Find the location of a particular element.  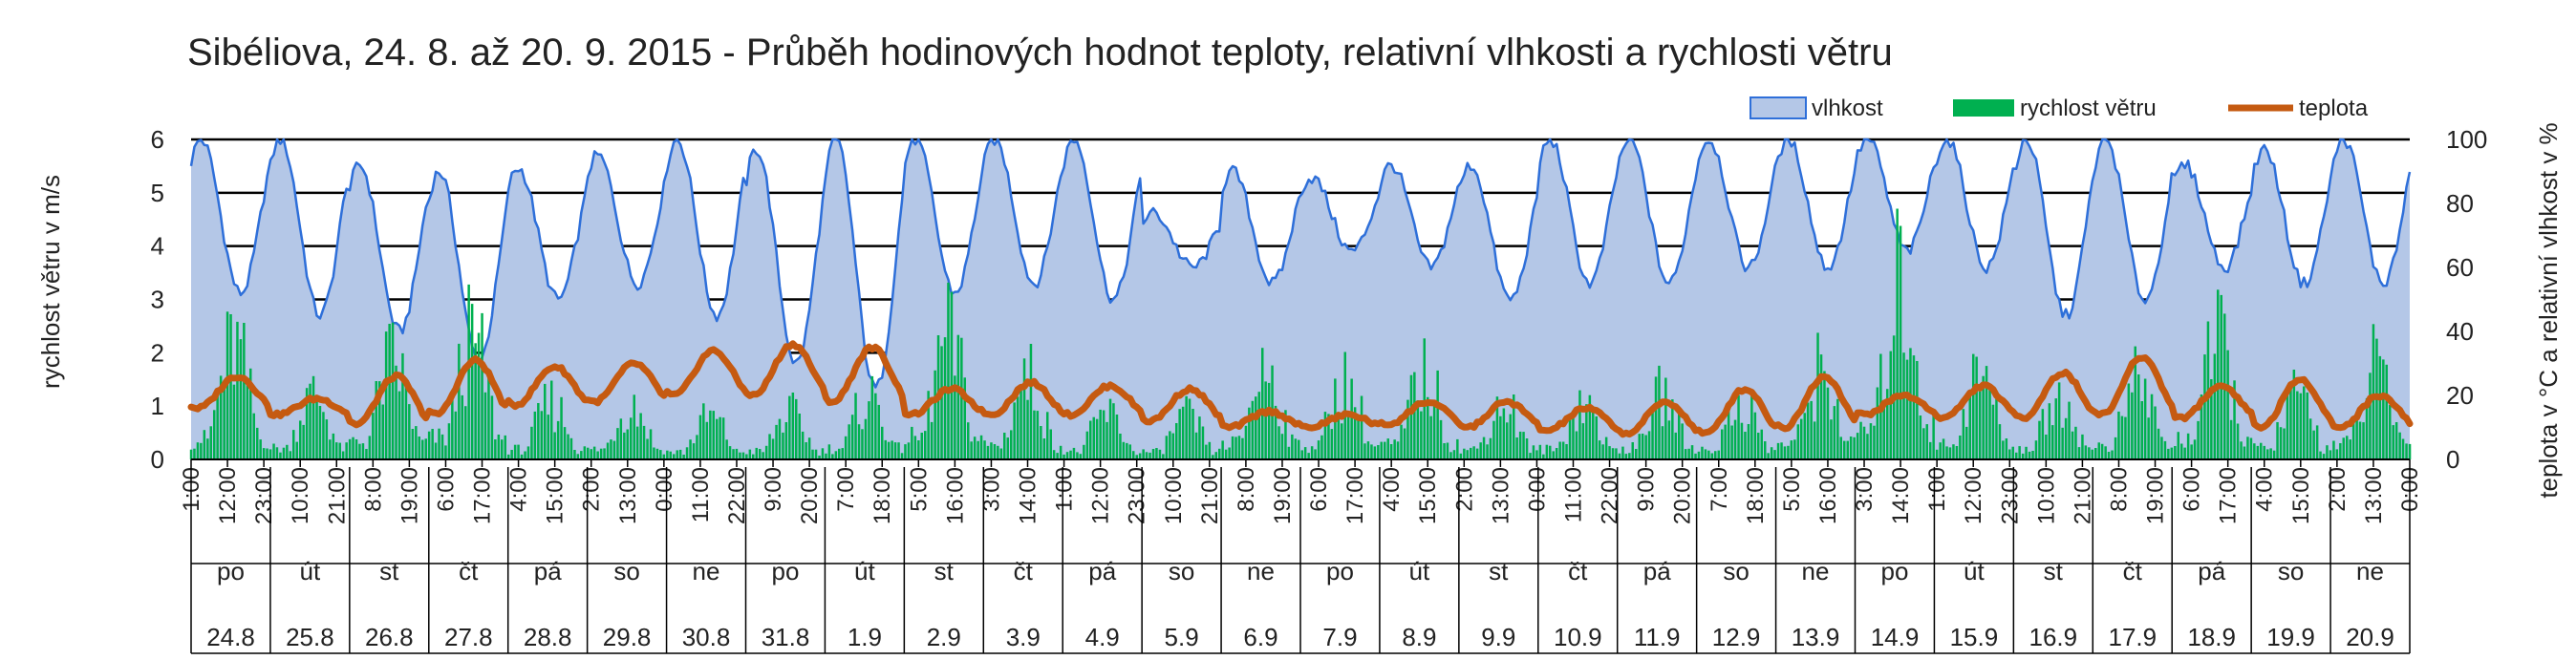

x-hour-label: 15:00 is located at coordinates (1428, 495).